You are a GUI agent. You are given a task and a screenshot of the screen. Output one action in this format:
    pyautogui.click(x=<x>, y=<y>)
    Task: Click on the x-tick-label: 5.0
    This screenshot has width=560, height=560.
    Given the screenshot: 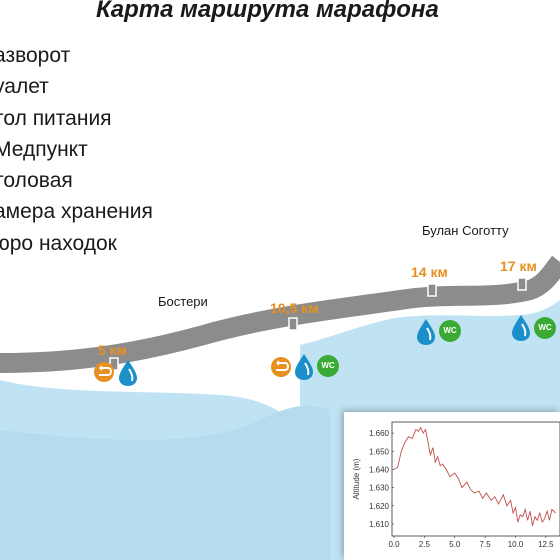 What is the action you would take?
    pyautogui.click(x=455, y=544)
    